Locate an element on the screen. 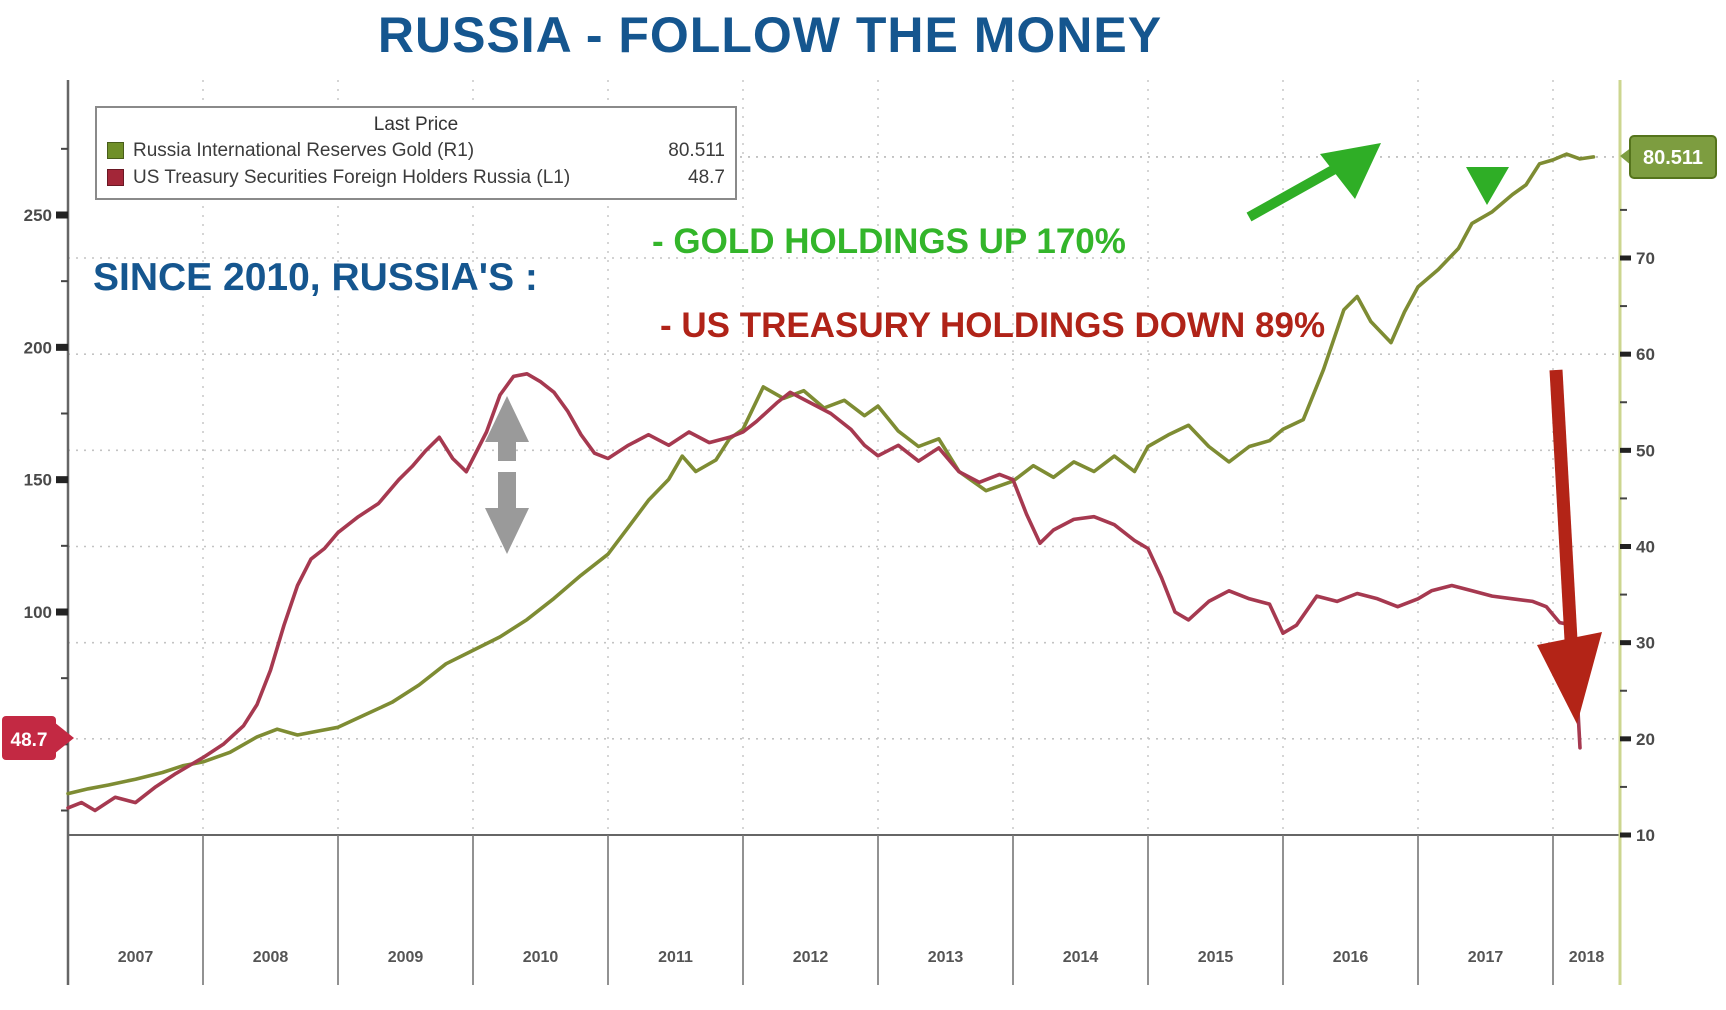  gold-last-price-badge is located at coordinates (1673, 157).